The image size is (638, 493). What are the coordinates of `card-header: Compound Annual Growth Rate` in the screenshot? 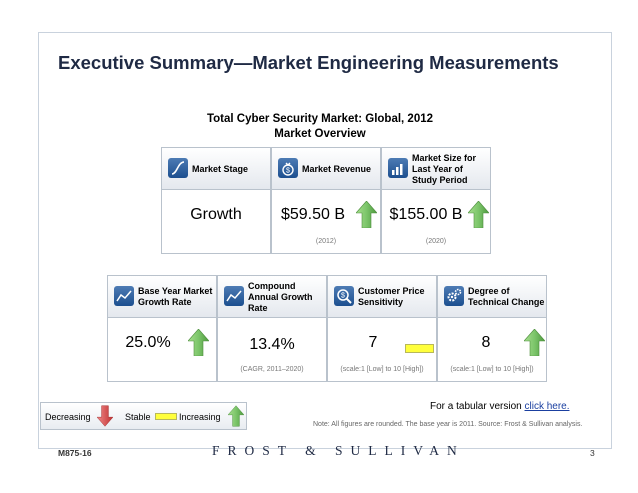 It's located at (272, 297).